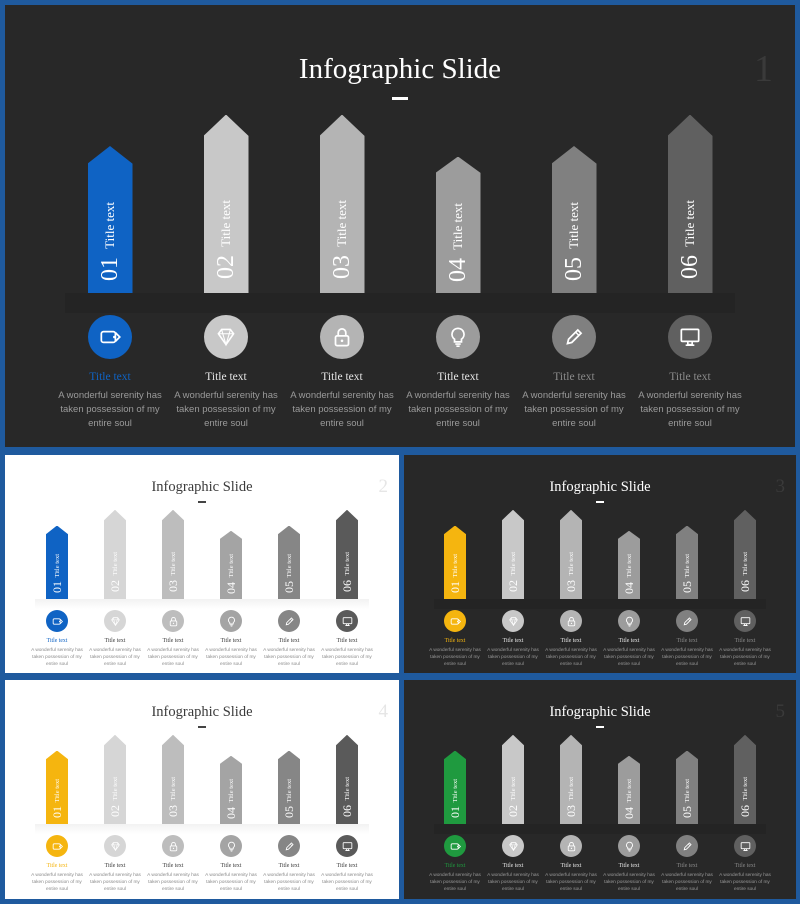 The image size is (800, 904). Describe the element at coordinates (289, 562) in the screenshot. I see `arrow-bar: Title text 05` at that location.